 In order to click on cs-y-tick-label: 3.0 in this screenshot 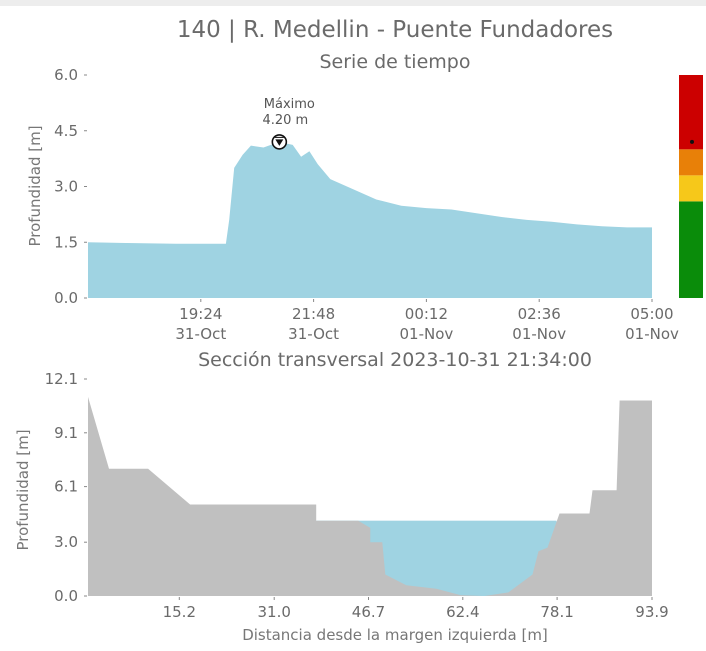, I will do `click(66, 542)`.